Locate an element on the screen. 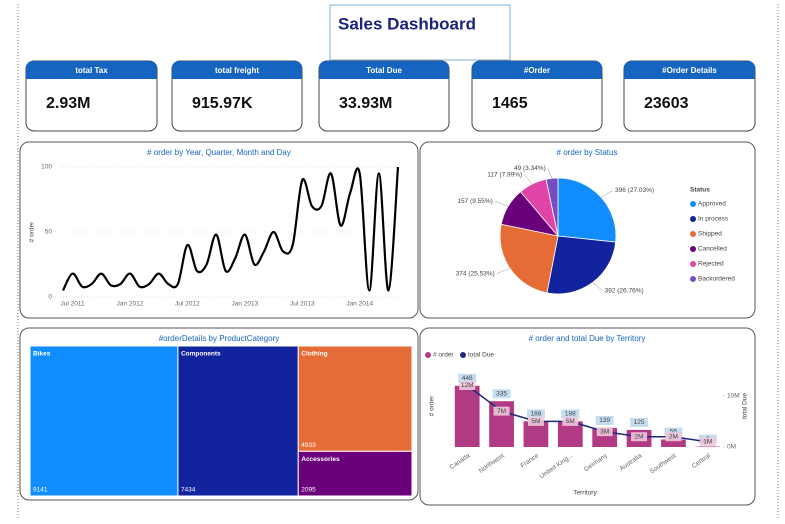  x-tick-label: Jul 2011 is located at coordinates (73, 304).